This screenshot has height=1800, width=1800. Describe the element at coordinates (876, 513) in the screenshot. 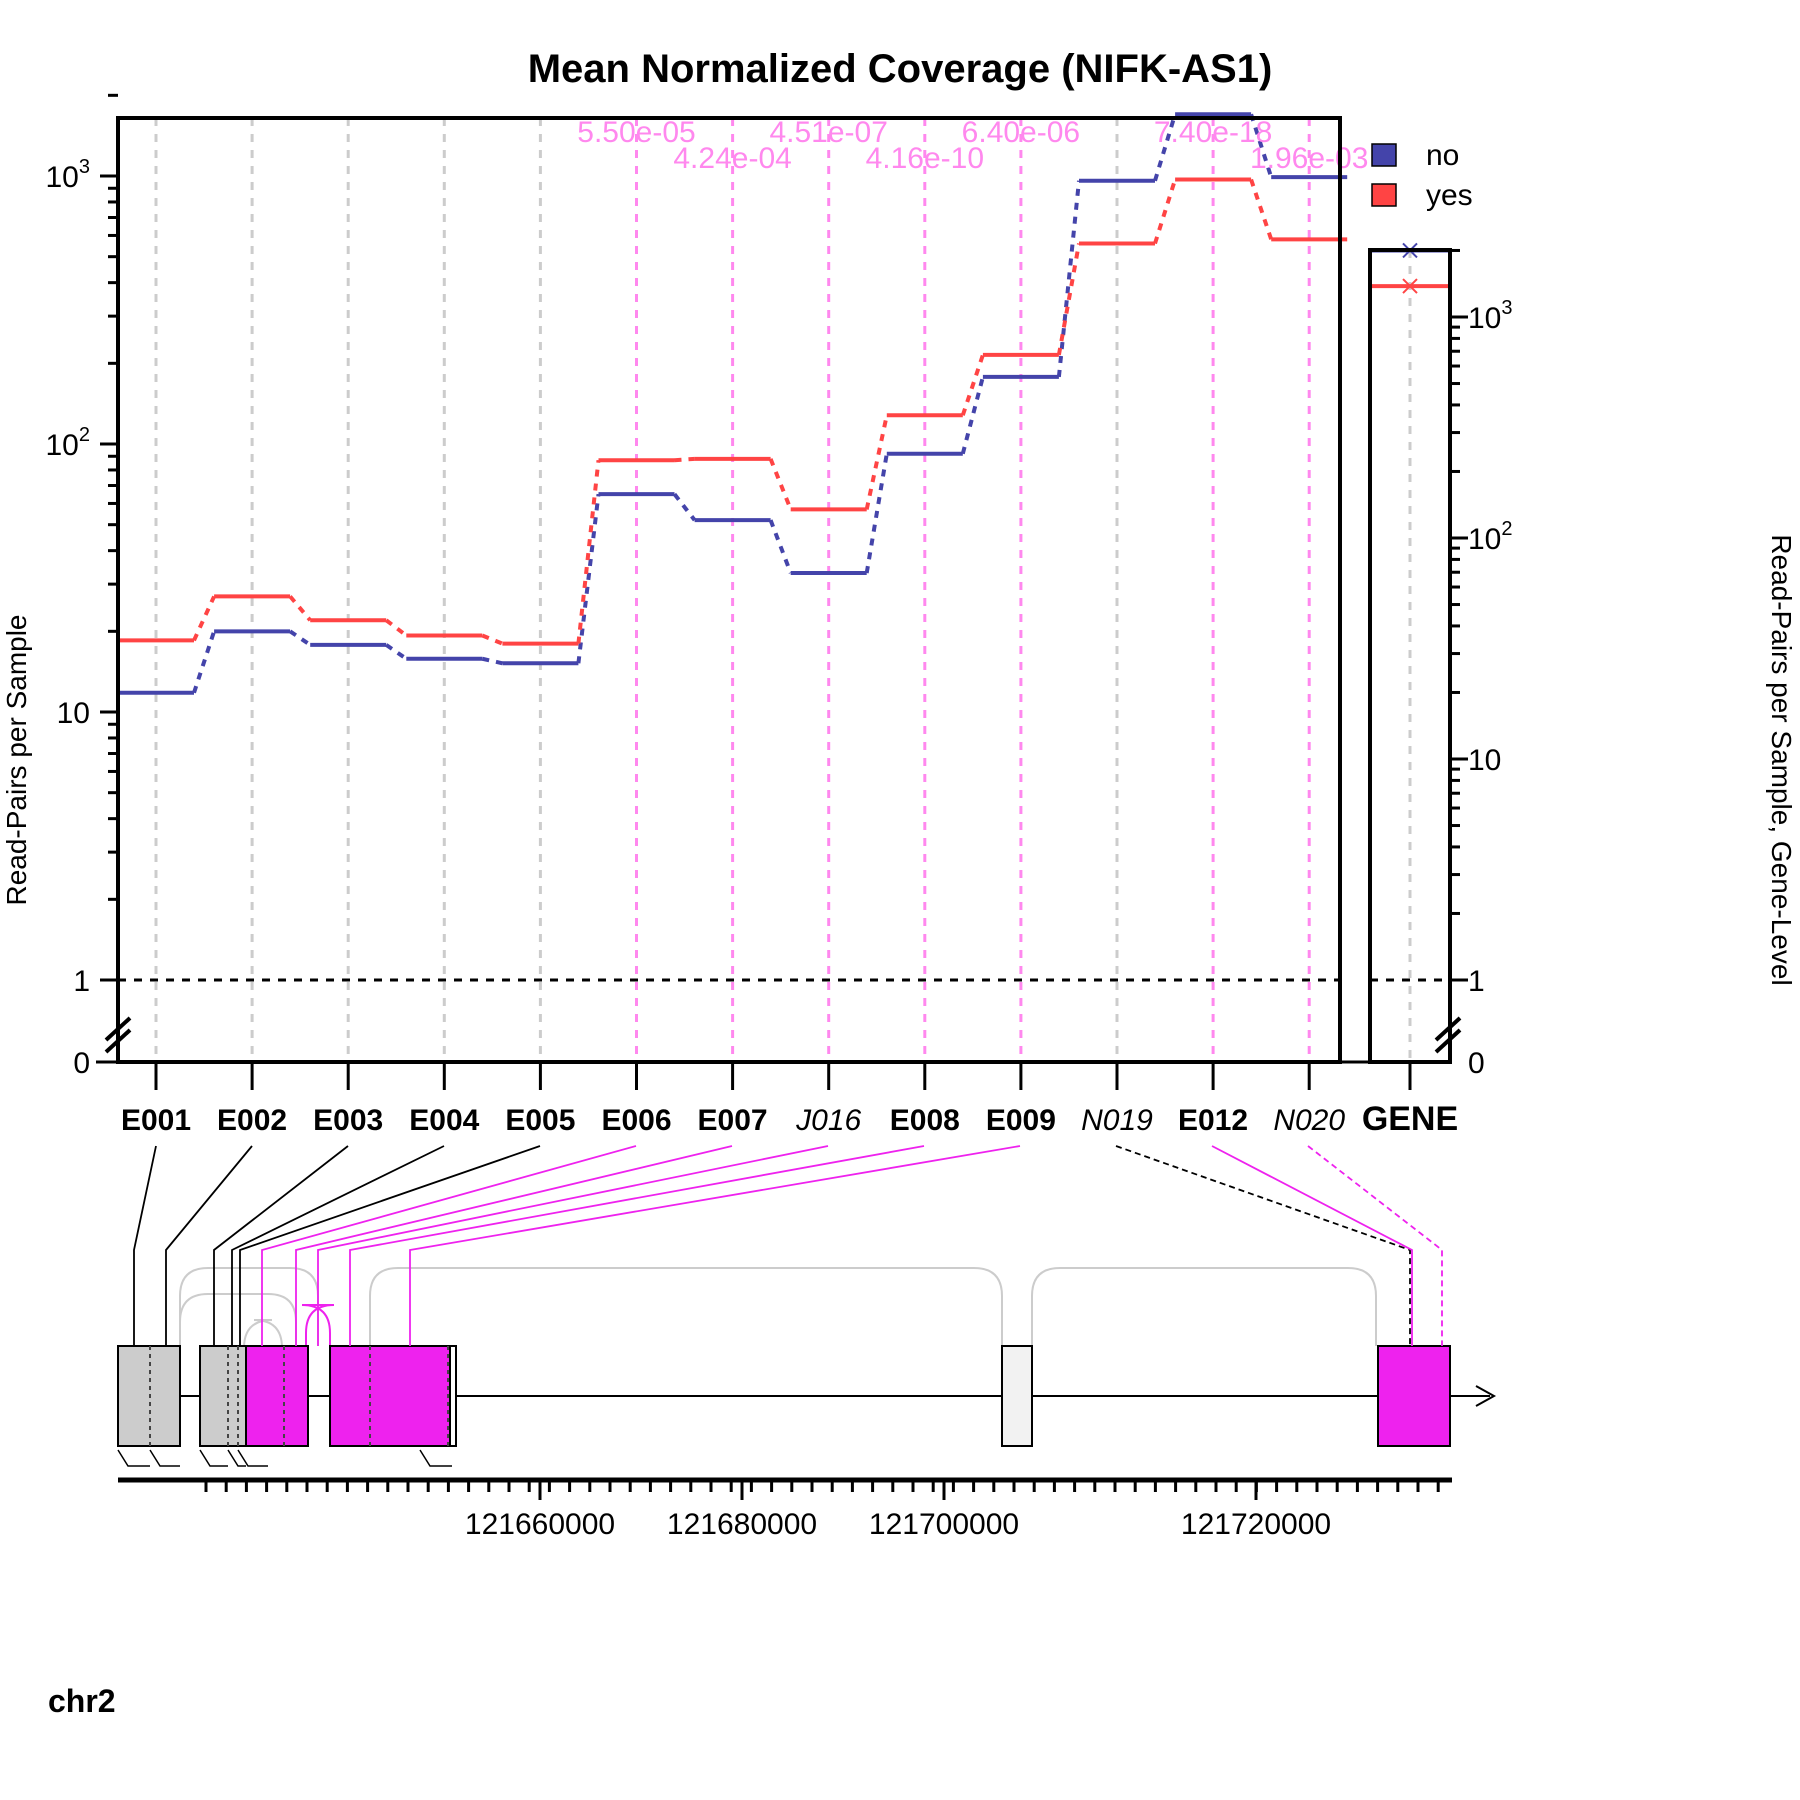

I see `connector-no-J016` at that location.